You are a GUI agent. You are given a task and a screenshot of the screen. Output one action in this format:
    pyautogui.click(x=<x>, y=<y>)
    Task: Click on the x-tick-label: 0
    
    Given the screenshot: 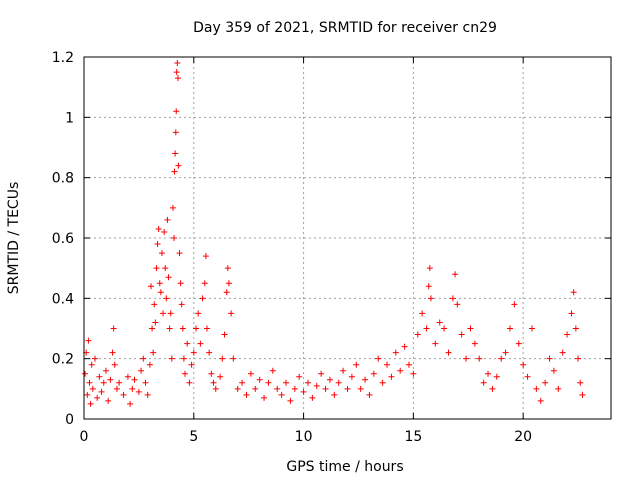 What is the action you would take?
    pyautogui.click(x=84, y=437)
    